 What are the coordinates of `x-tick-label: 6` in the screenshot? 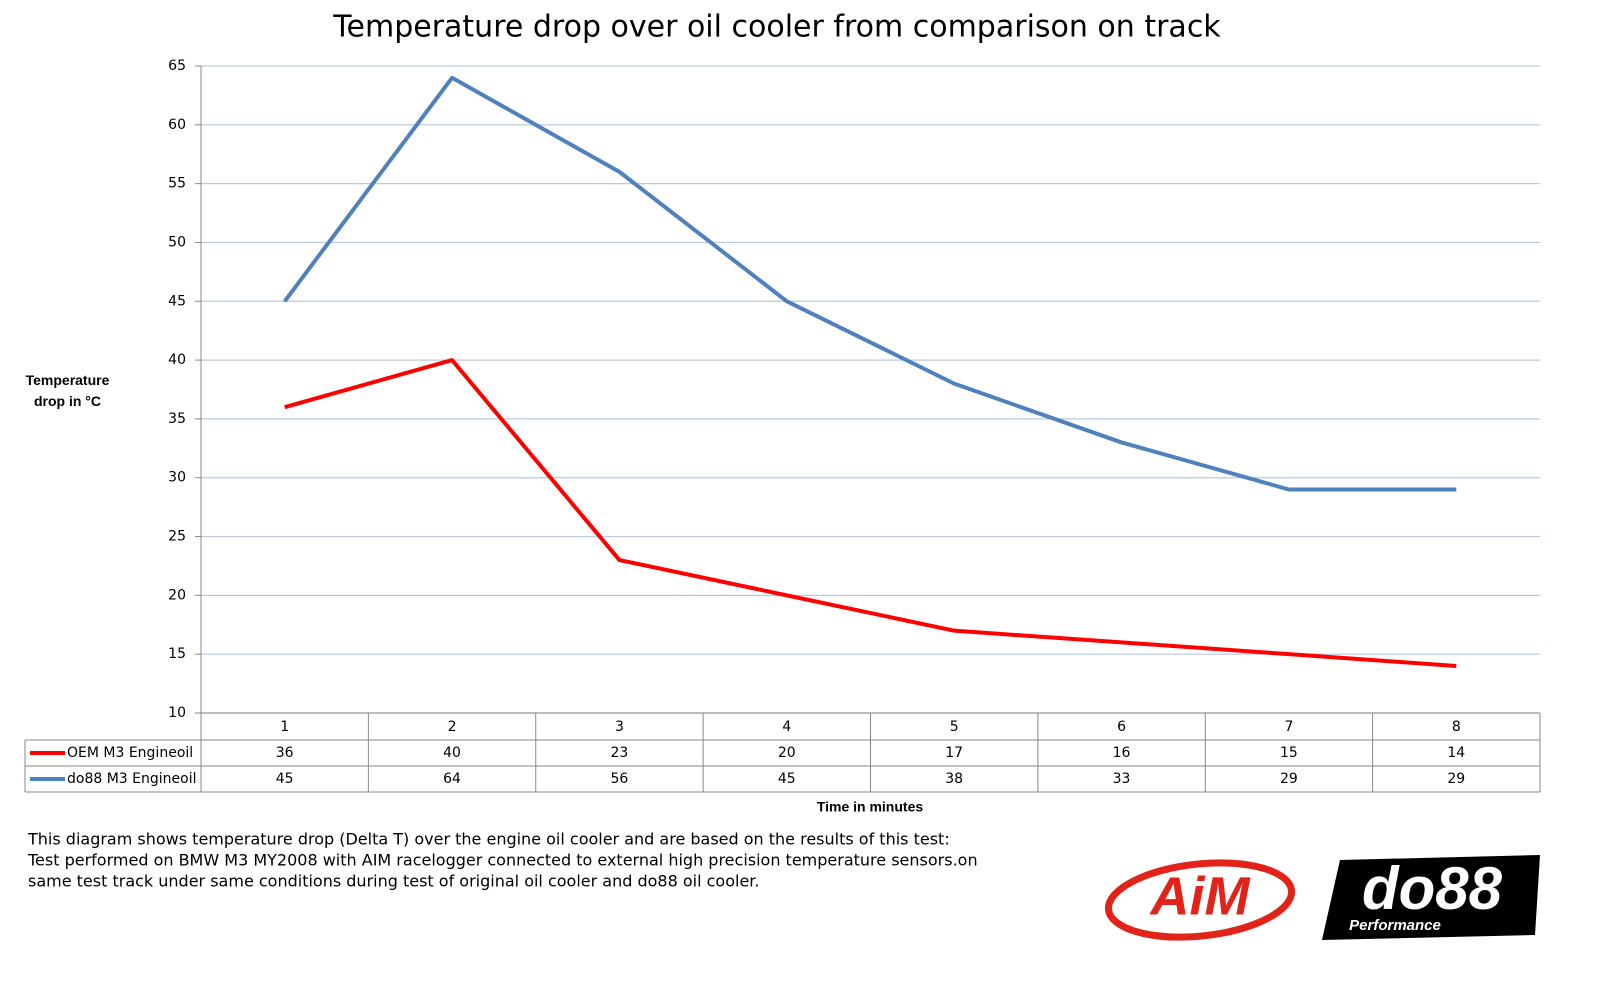 It's located at (1121, 727).